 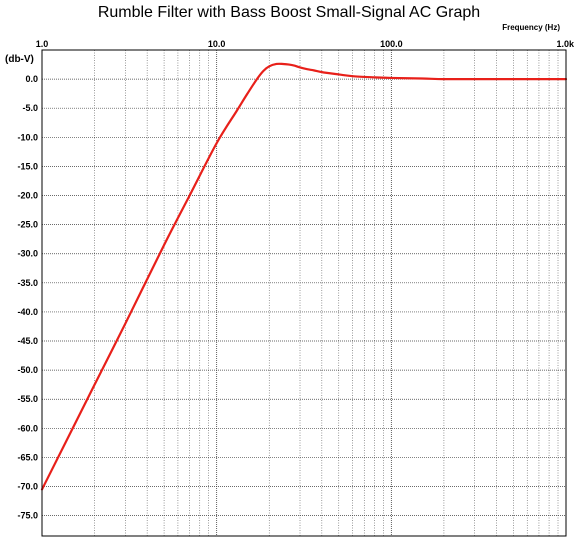 I want to click on y-tick-label: -55.0, so click(x=27, y=399).